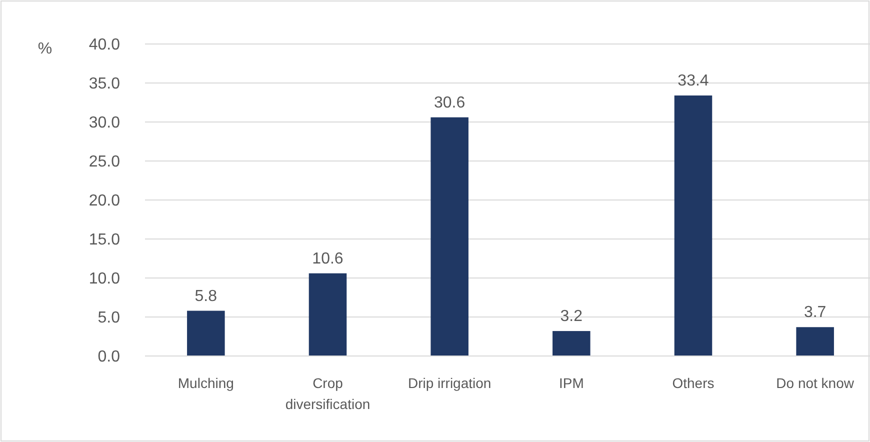 Image resolution: width=870 pixels, height=442 pixels. What do you see at coordinates (815, 313) in the screenshot?
I see `data-label: 3.7` at bounding box center [815, 313].